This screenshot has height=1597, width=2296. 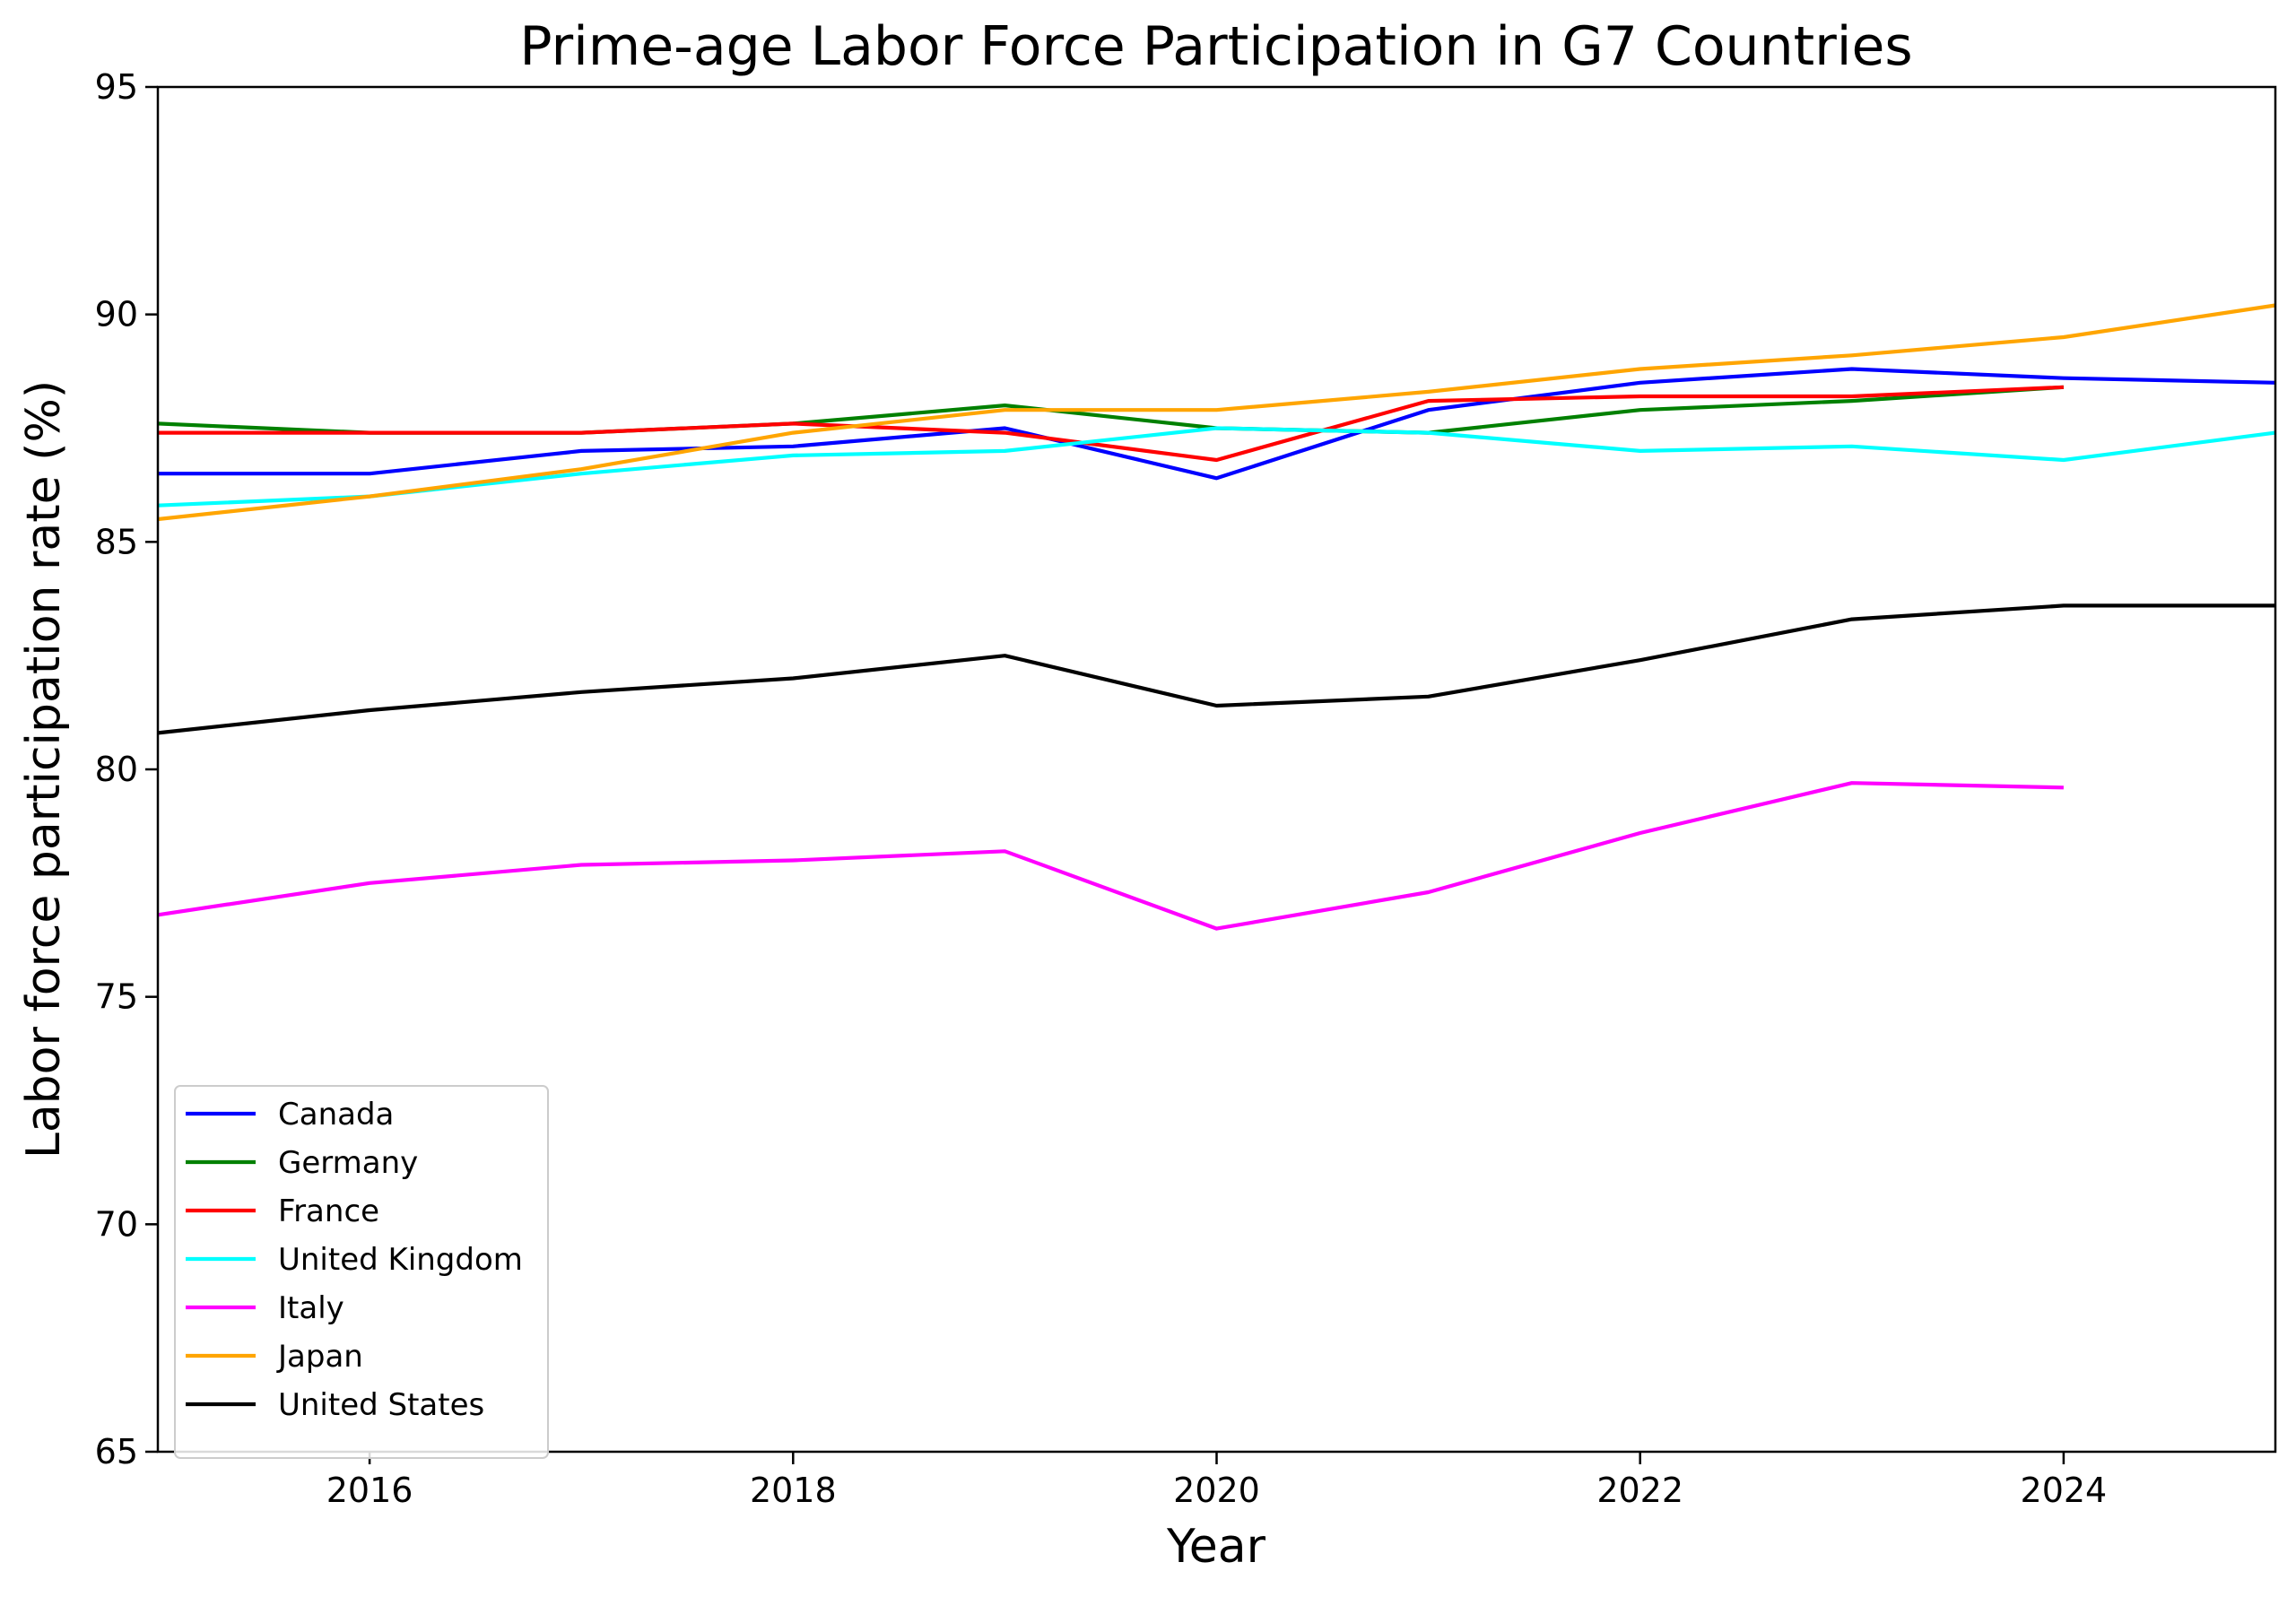 I want to click on y-axis-label: Labor force participation rate (%), so click(x=44, y=769).